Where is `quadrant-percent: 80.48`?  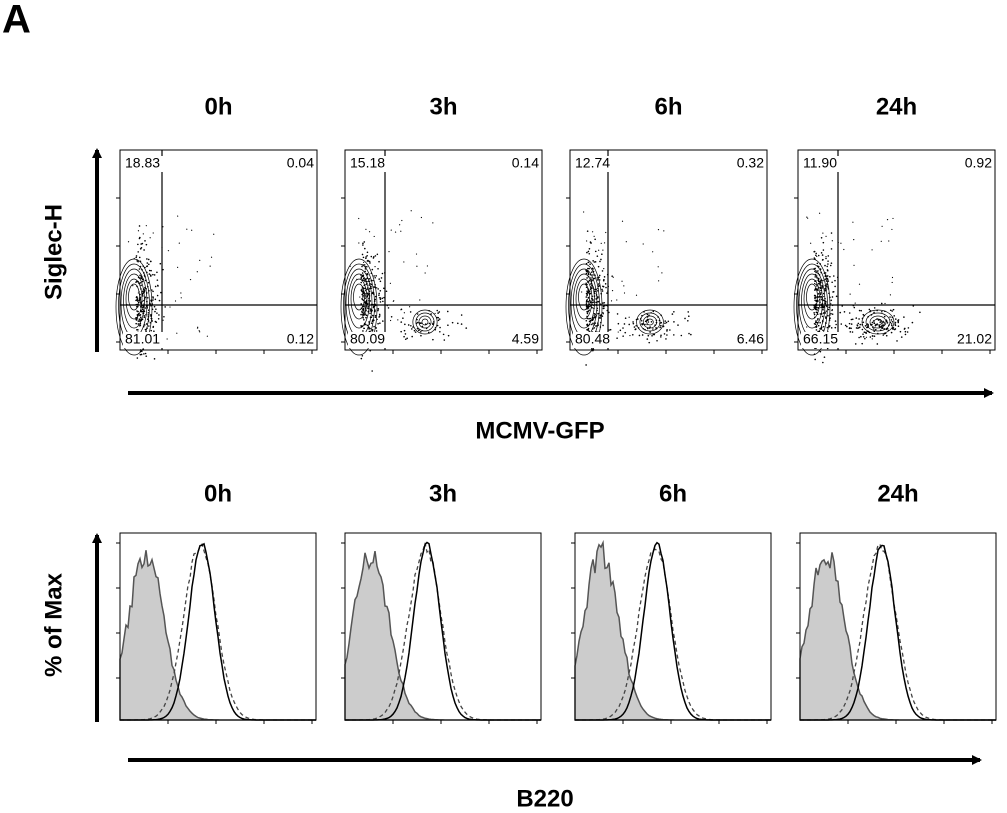 quadrant-percent: 80.48 is located at coordinates (592, 339).